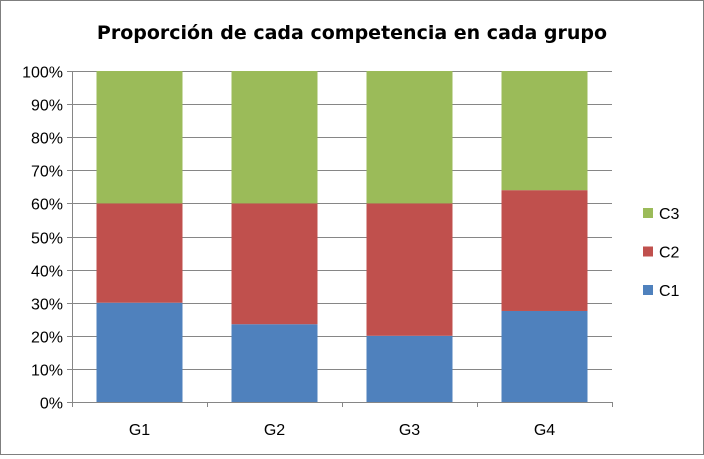 The height and width of the screenshot is (459, 704). What do you see at coordinates (47, 305) in the screenshot?
I see `y-tick-label: 30%` at bounding box center [47, 305].